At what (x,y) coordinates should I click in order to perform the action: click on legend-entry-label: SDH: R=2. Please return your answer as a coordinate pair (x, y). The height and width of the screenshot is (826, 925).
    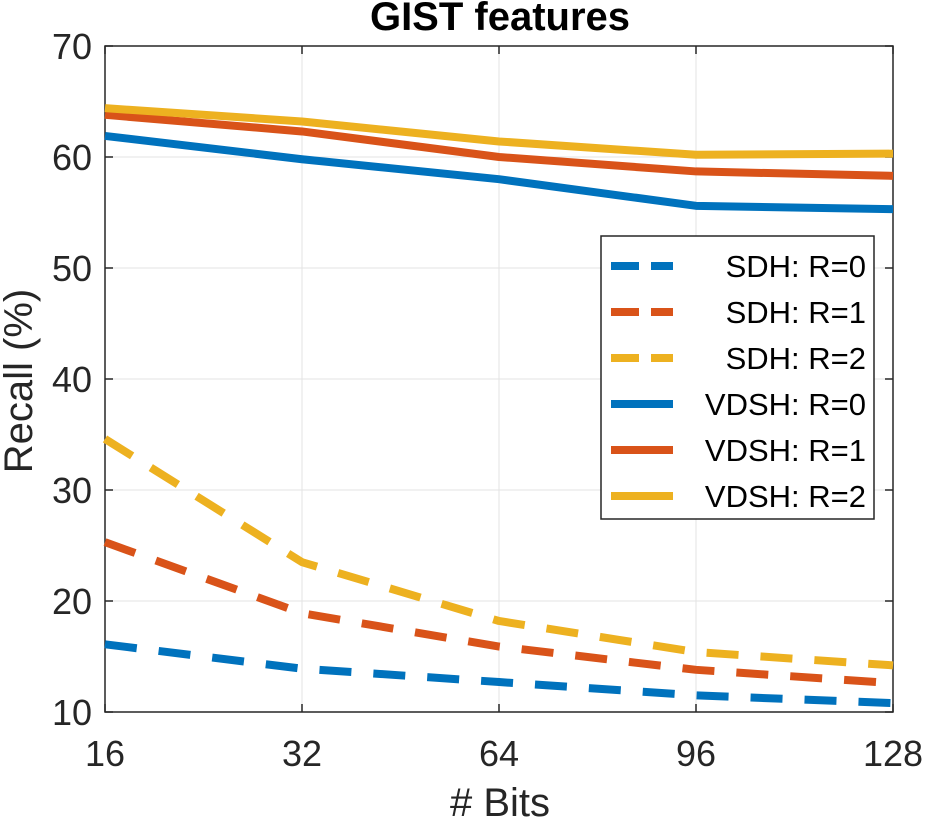
    Looking at the image, I should click on (796, 358).